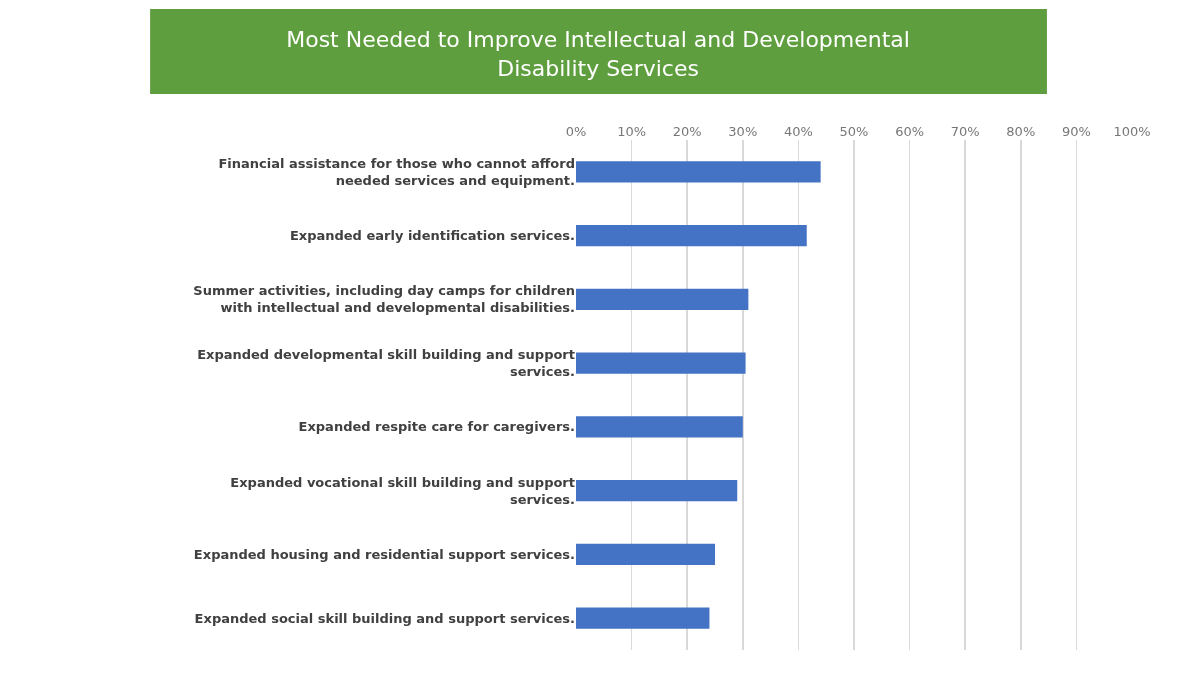 Image resolution: width=1182 pixels, height=673 pixels. I want to click on x-tick-label: 40%, so click(798, 132).